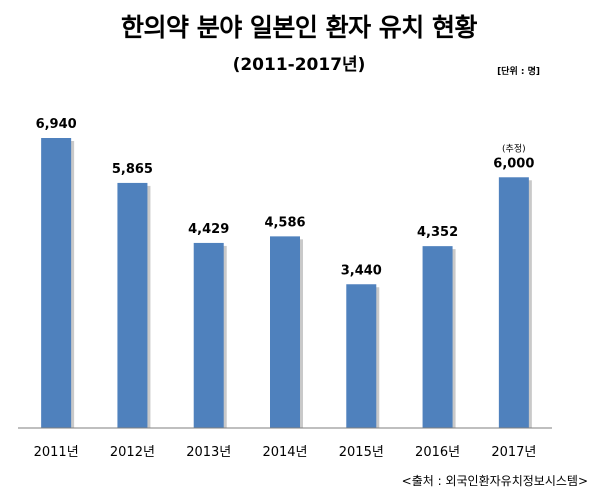  What do you see at coordinates (361, 270) in the screenshot?
I see `data-label: 3,440` at bounding box center [361, 270].